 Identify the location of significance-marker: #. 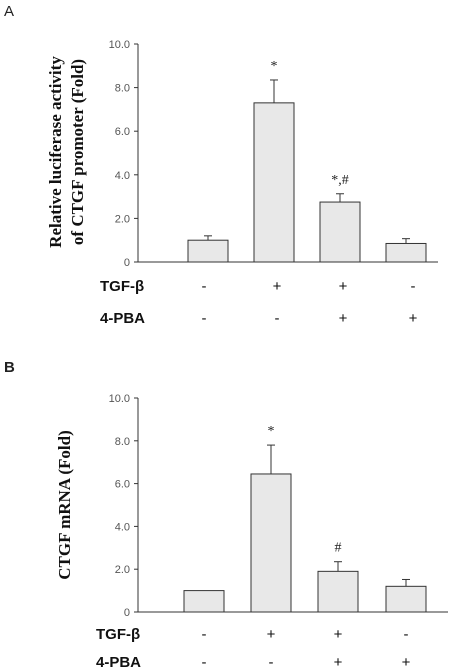
(338, 548).